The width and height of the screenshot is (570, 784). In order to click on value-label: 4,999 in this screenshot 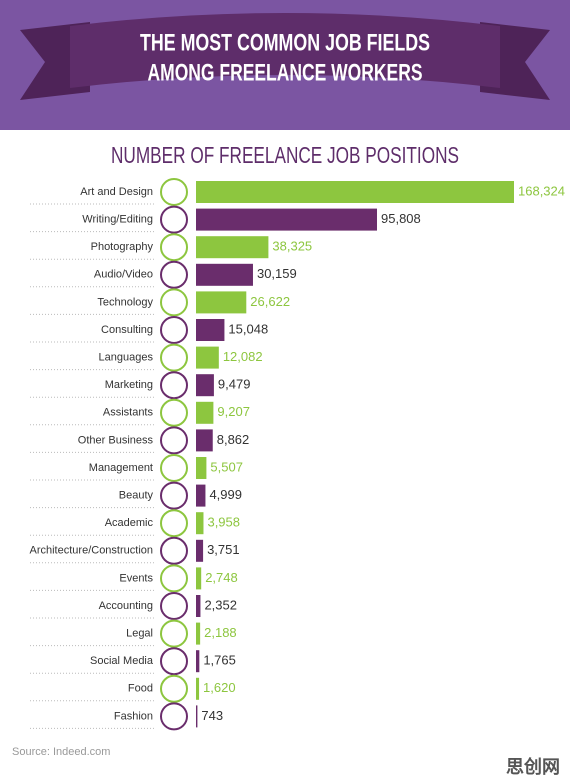, I will do `click(225, 494)`.